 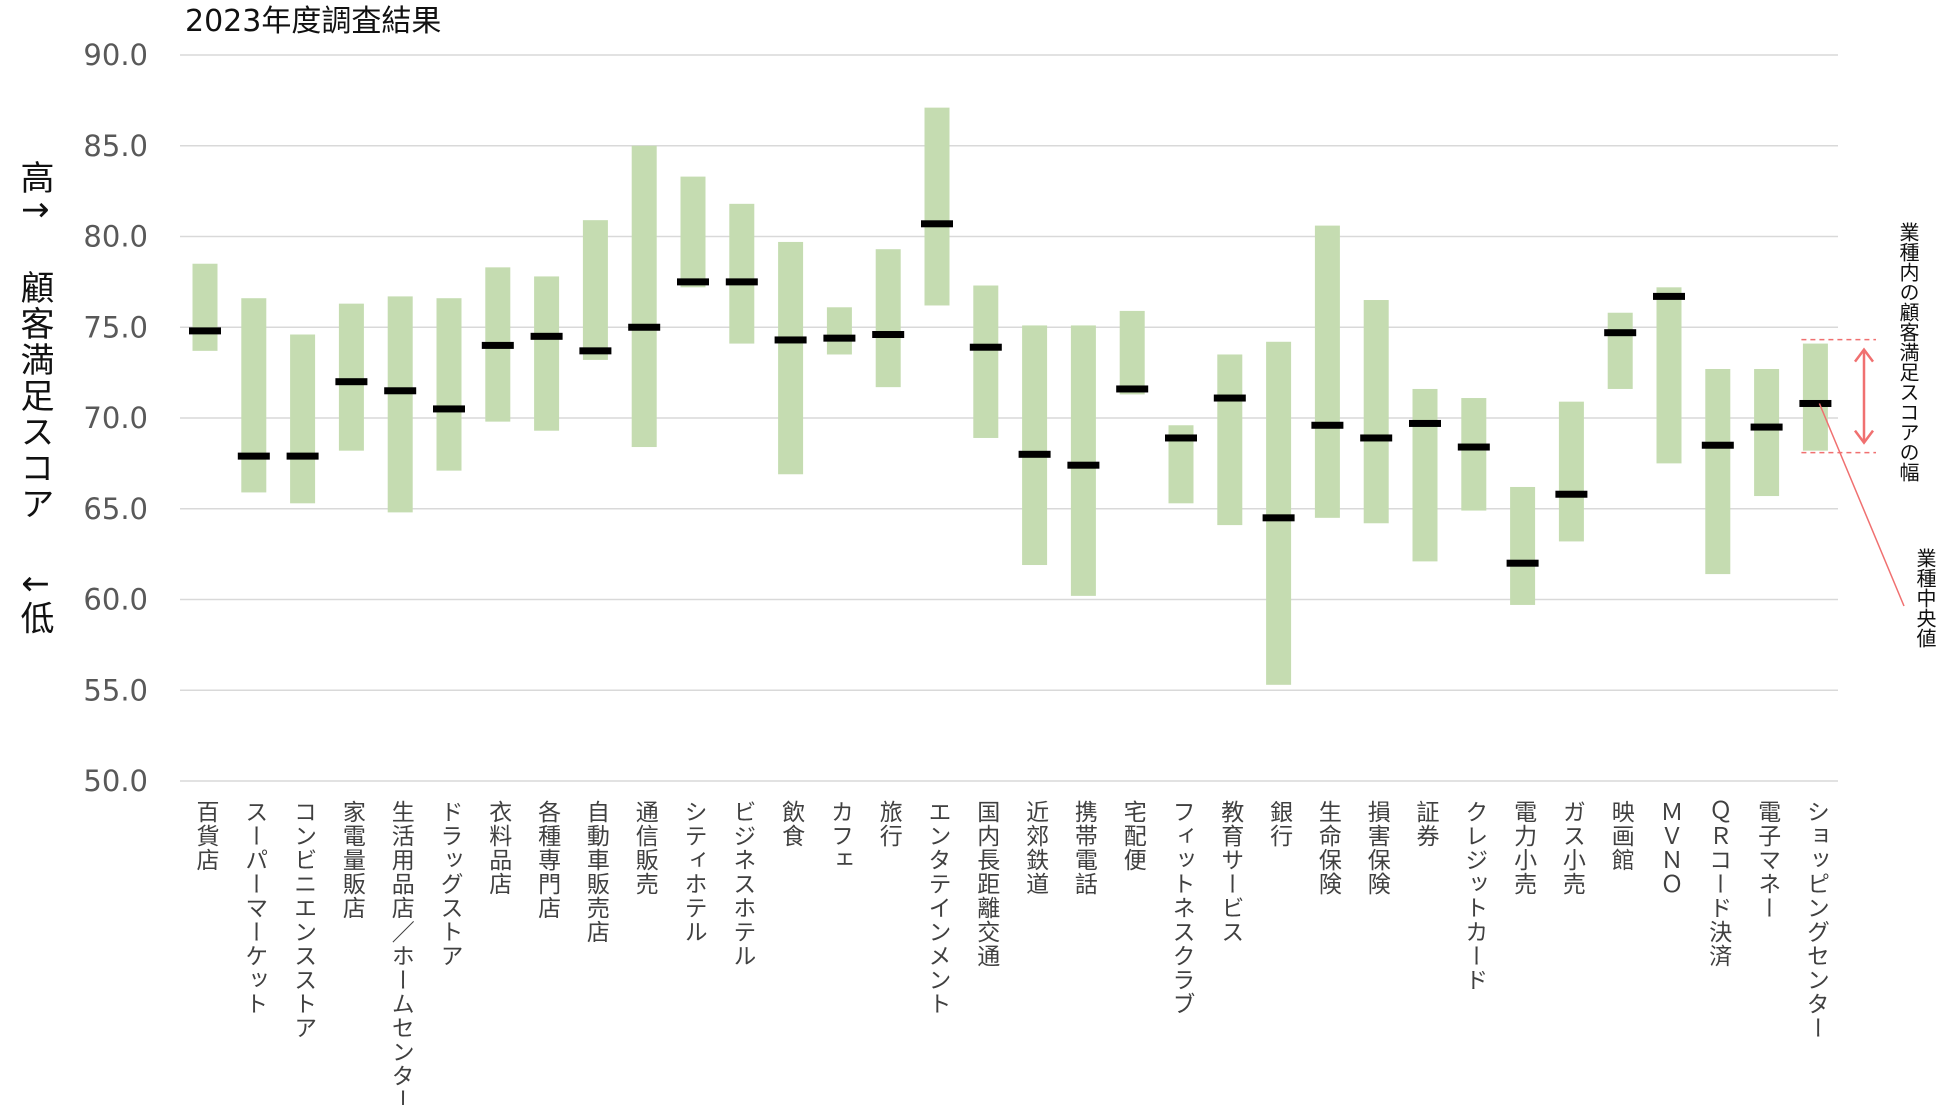 I want to click on x-tick-label: 電子マネー, so click(x=1767, y=860).